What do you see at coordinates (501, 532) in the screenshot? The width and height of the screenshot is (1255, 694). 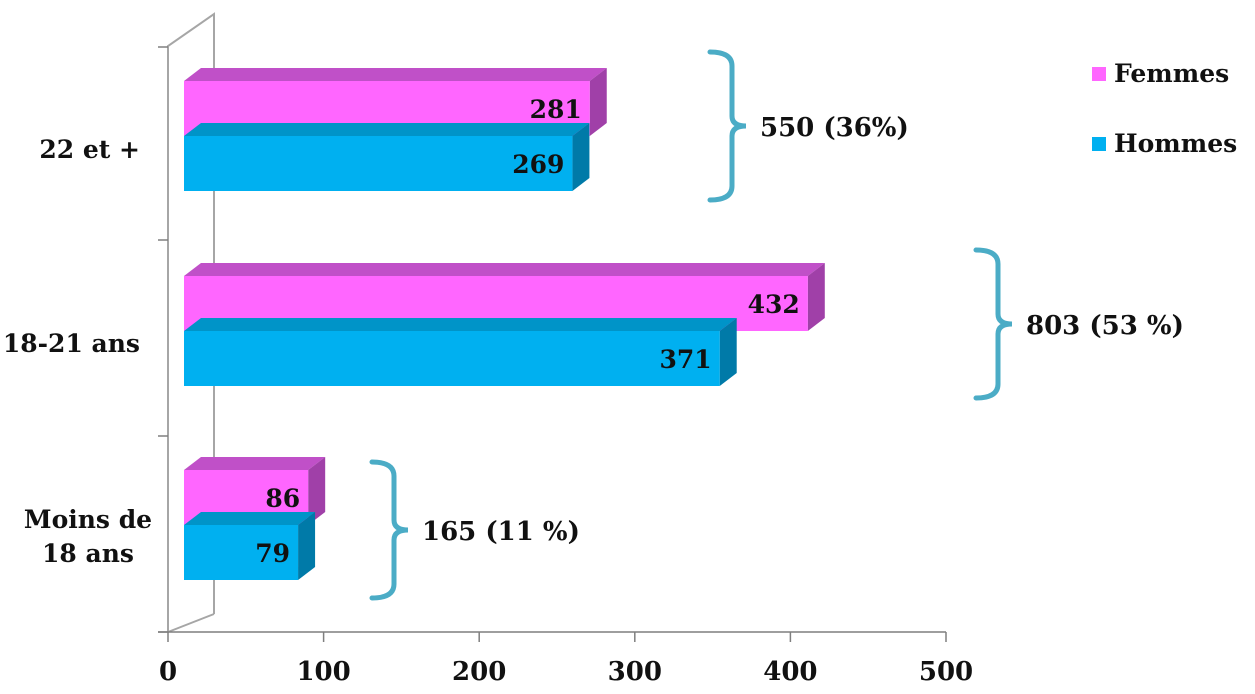 I see `group-total-label: 165 (11 %)` at bounding box center [501, 532].